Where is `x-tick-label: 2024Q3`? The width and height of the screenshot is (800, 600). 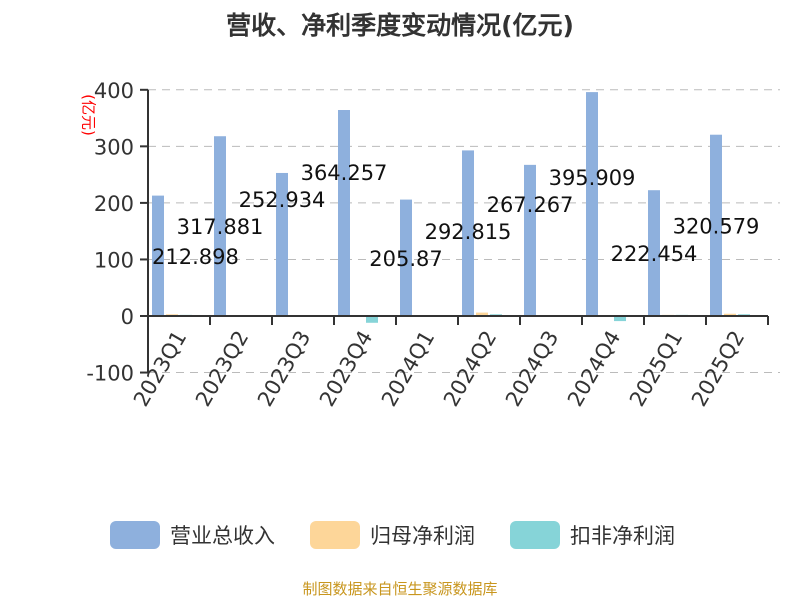 x-tick-label: 2024Q3 is located at coordinates (532, 369).